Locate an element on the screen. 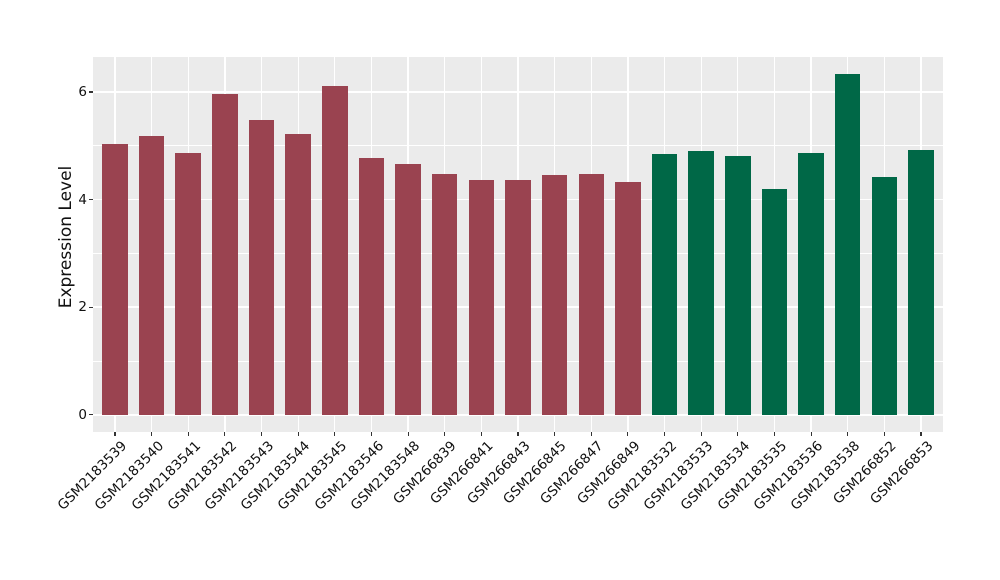 The height and width of the screenshot is (580, 1000). bar-GSM266845 is located at coordinates (554, 295).